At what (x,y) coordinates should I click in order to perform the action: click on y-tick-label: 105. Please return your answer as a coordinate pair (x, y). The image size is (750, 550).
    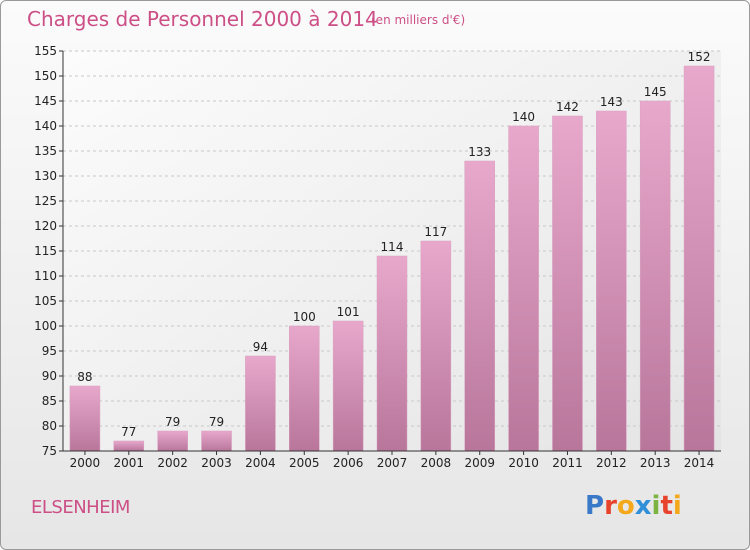
    Looking at the image, I should click on (45, 301).